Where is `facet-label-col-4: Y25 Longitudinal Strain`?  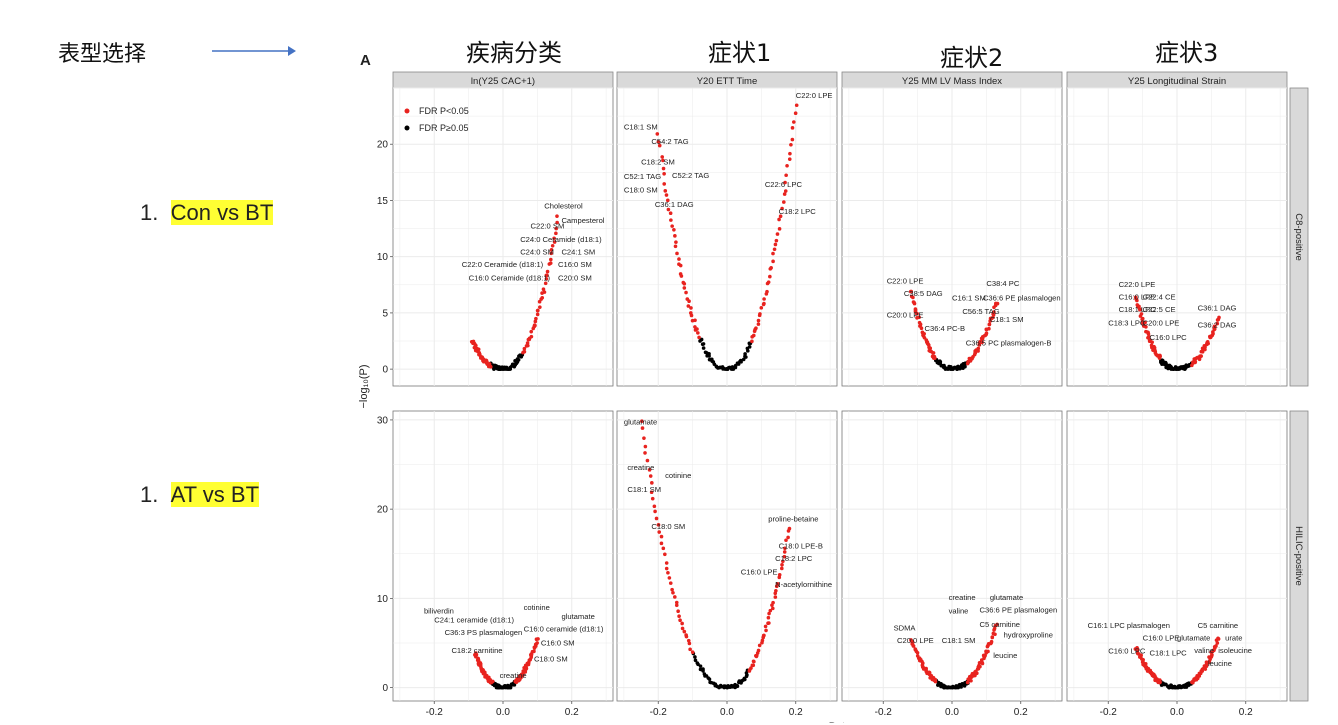
facet-label-col-4: Y25 Longitudinal Strain is located at coordinates (1177, 81).